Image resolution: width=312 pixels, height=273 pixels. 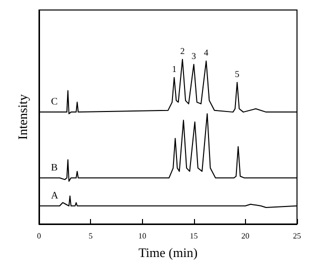 I want to click on x-tick-label: 0, so click(x=39, y=236).